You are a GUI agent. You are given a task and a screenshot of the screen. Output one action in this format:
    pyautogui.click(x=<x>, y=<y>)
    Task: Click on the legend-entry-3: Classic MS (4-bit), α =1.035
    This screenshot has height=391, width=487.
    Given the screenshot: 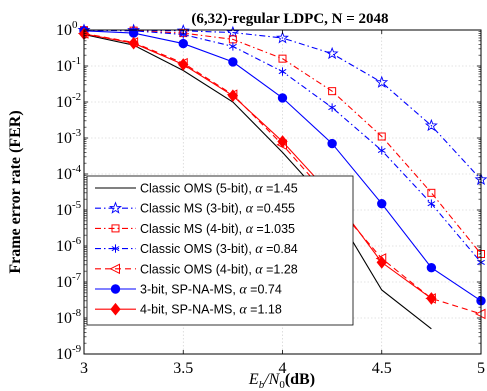 What is the action you would take?
    pyautogui.click(x=195, y=229)
    